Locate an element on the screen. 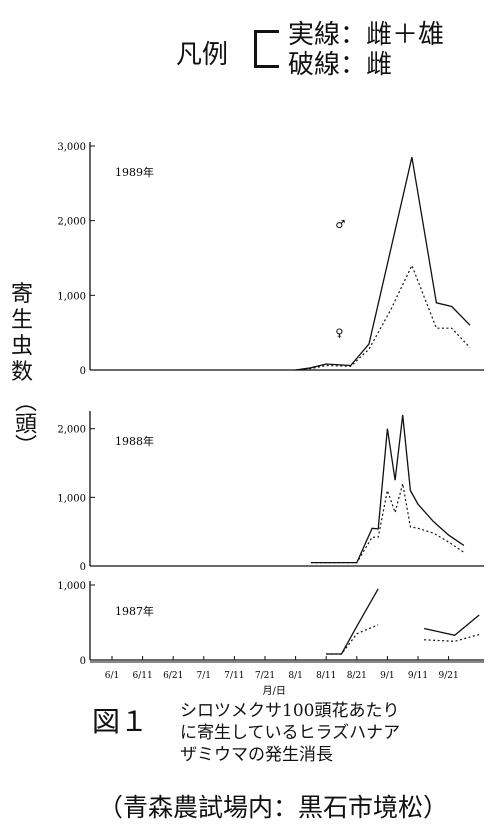 Image resolution: width=500 pixels, height=833 pixels. panel-year-label: 1988年 is located at coordinates (134, 441).